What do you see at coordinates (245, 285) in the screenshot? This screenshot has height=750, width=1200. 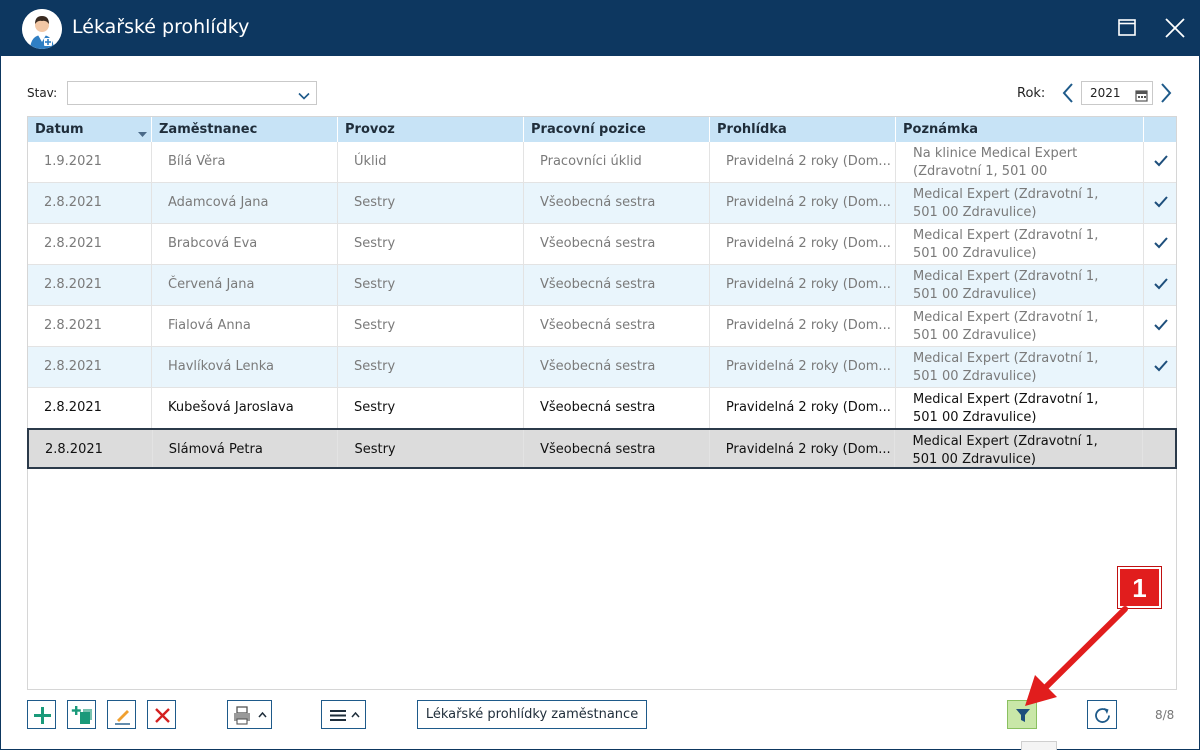 I see `cell-employee: Červená Jana` at bounding box center [245, 285].